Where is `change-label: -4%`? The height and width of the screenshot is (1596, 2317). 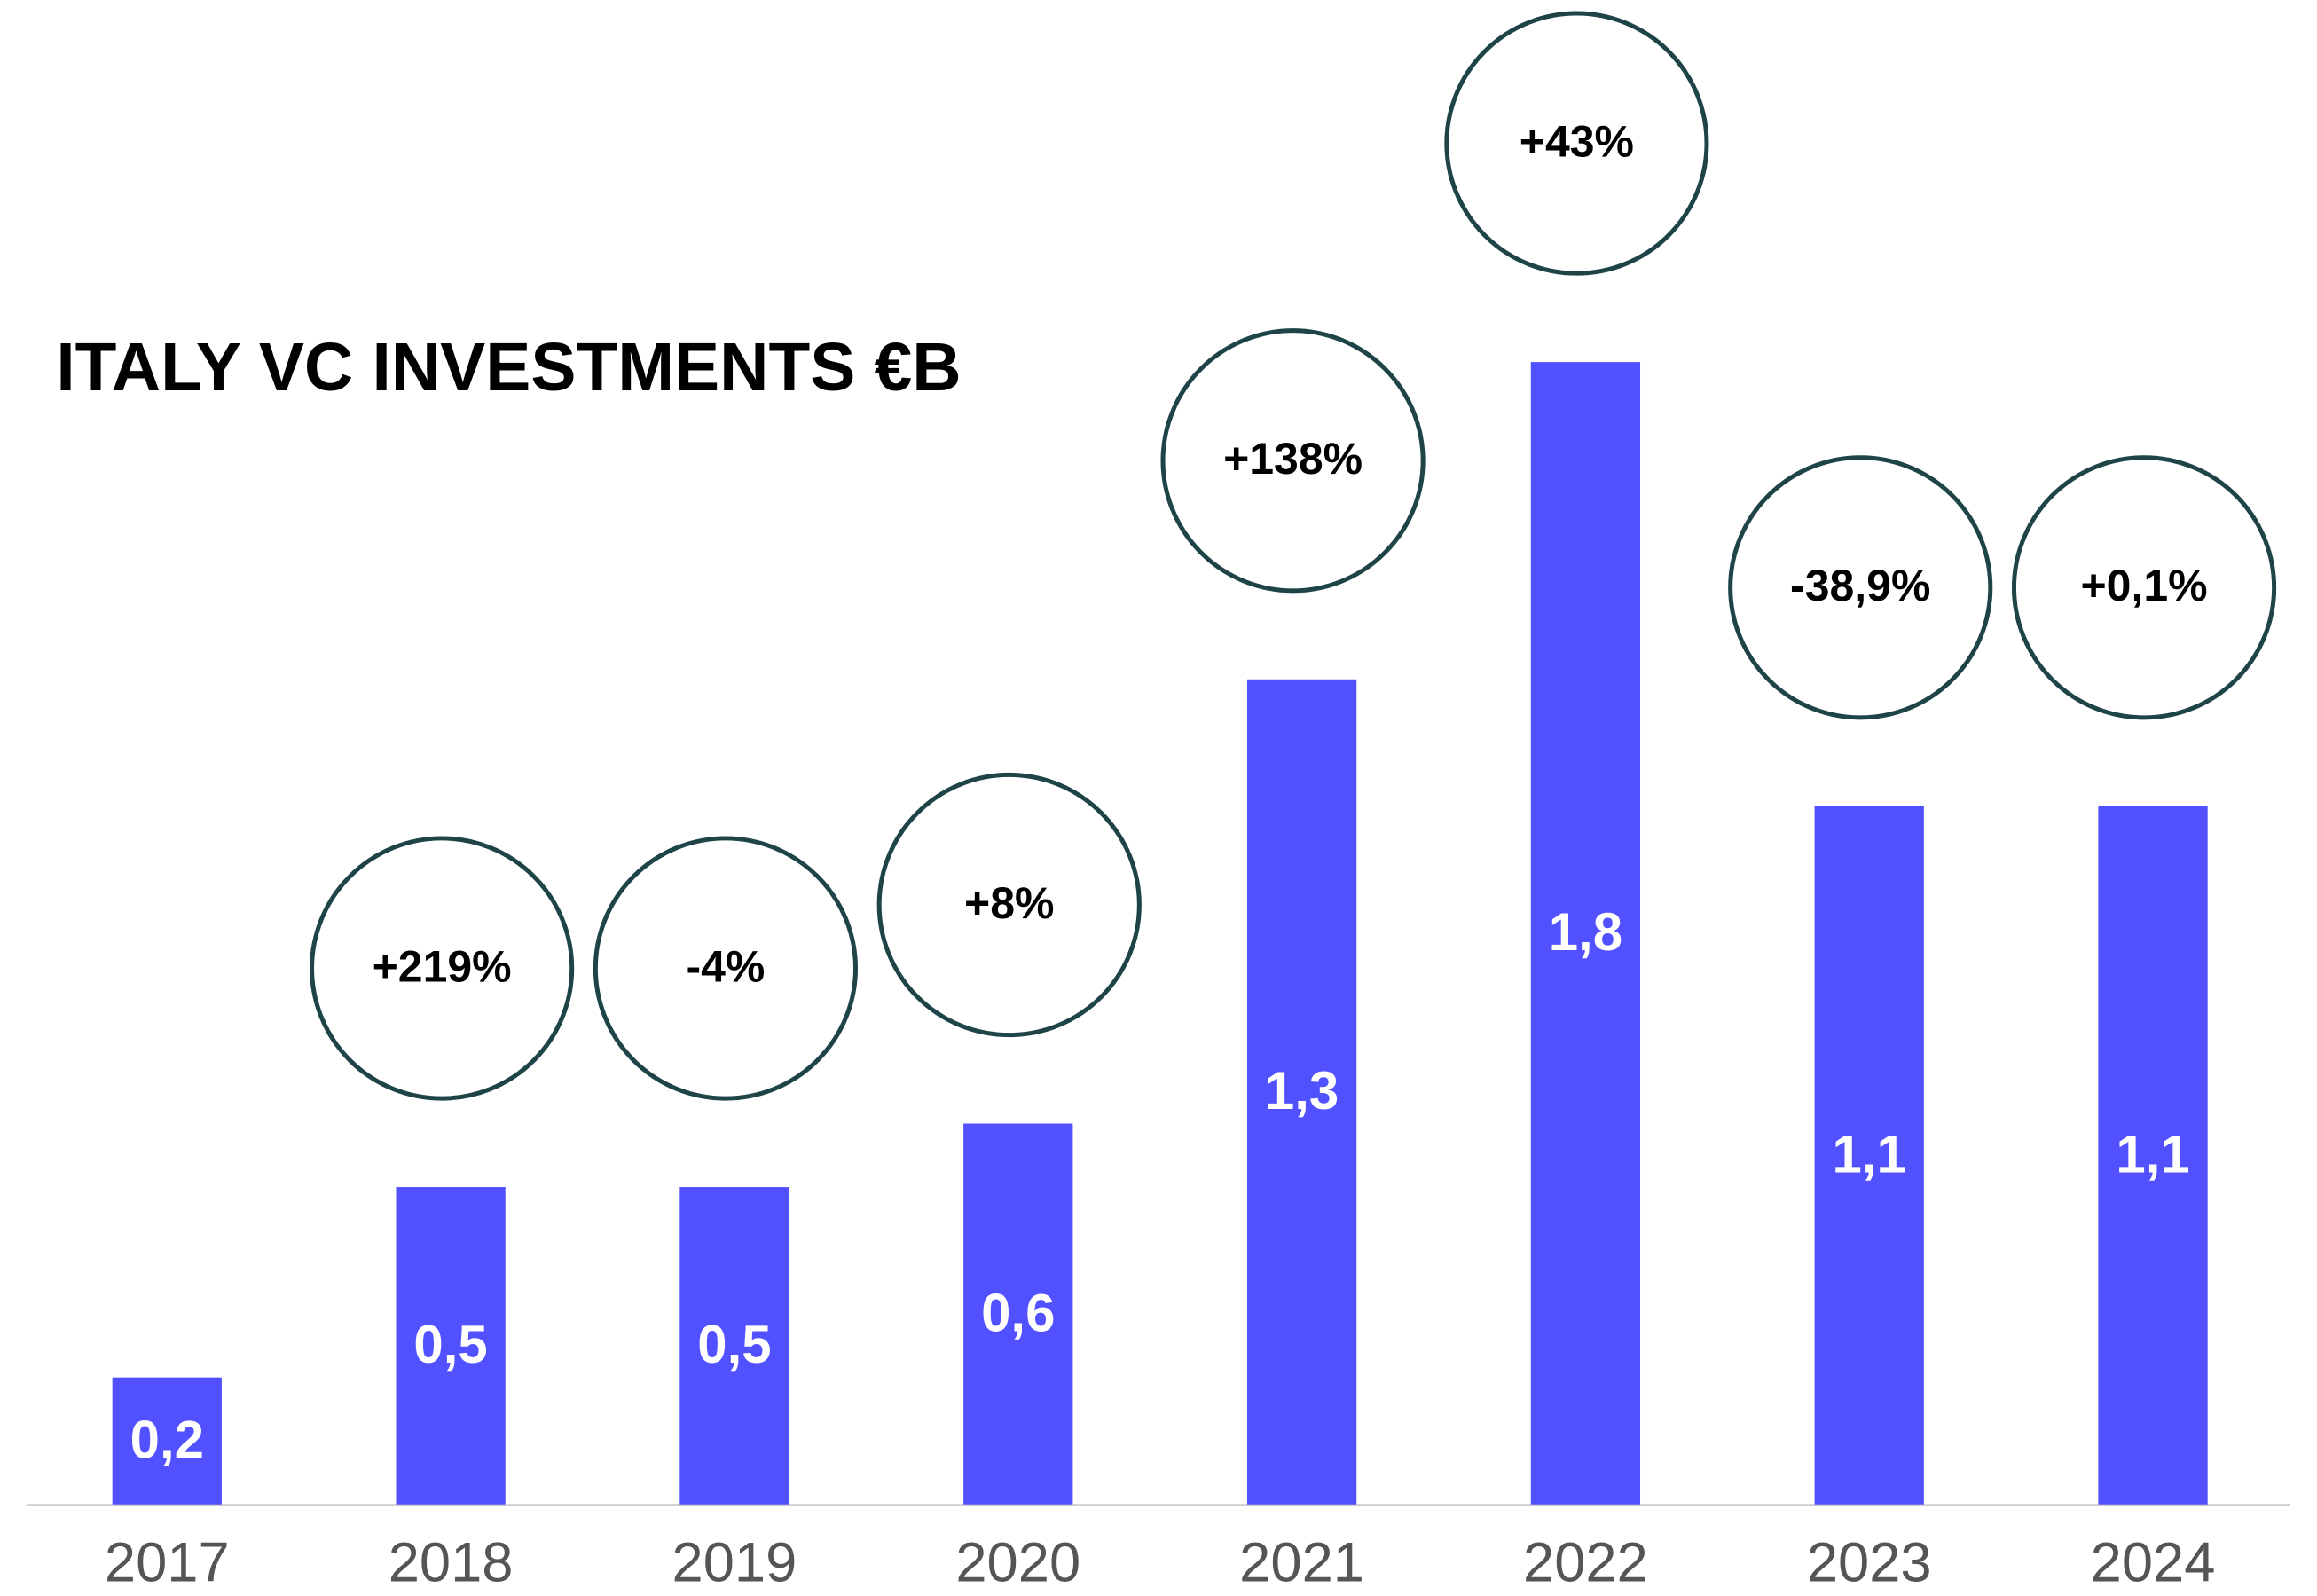
change-label: -4% is located at coordinates (726, 966).